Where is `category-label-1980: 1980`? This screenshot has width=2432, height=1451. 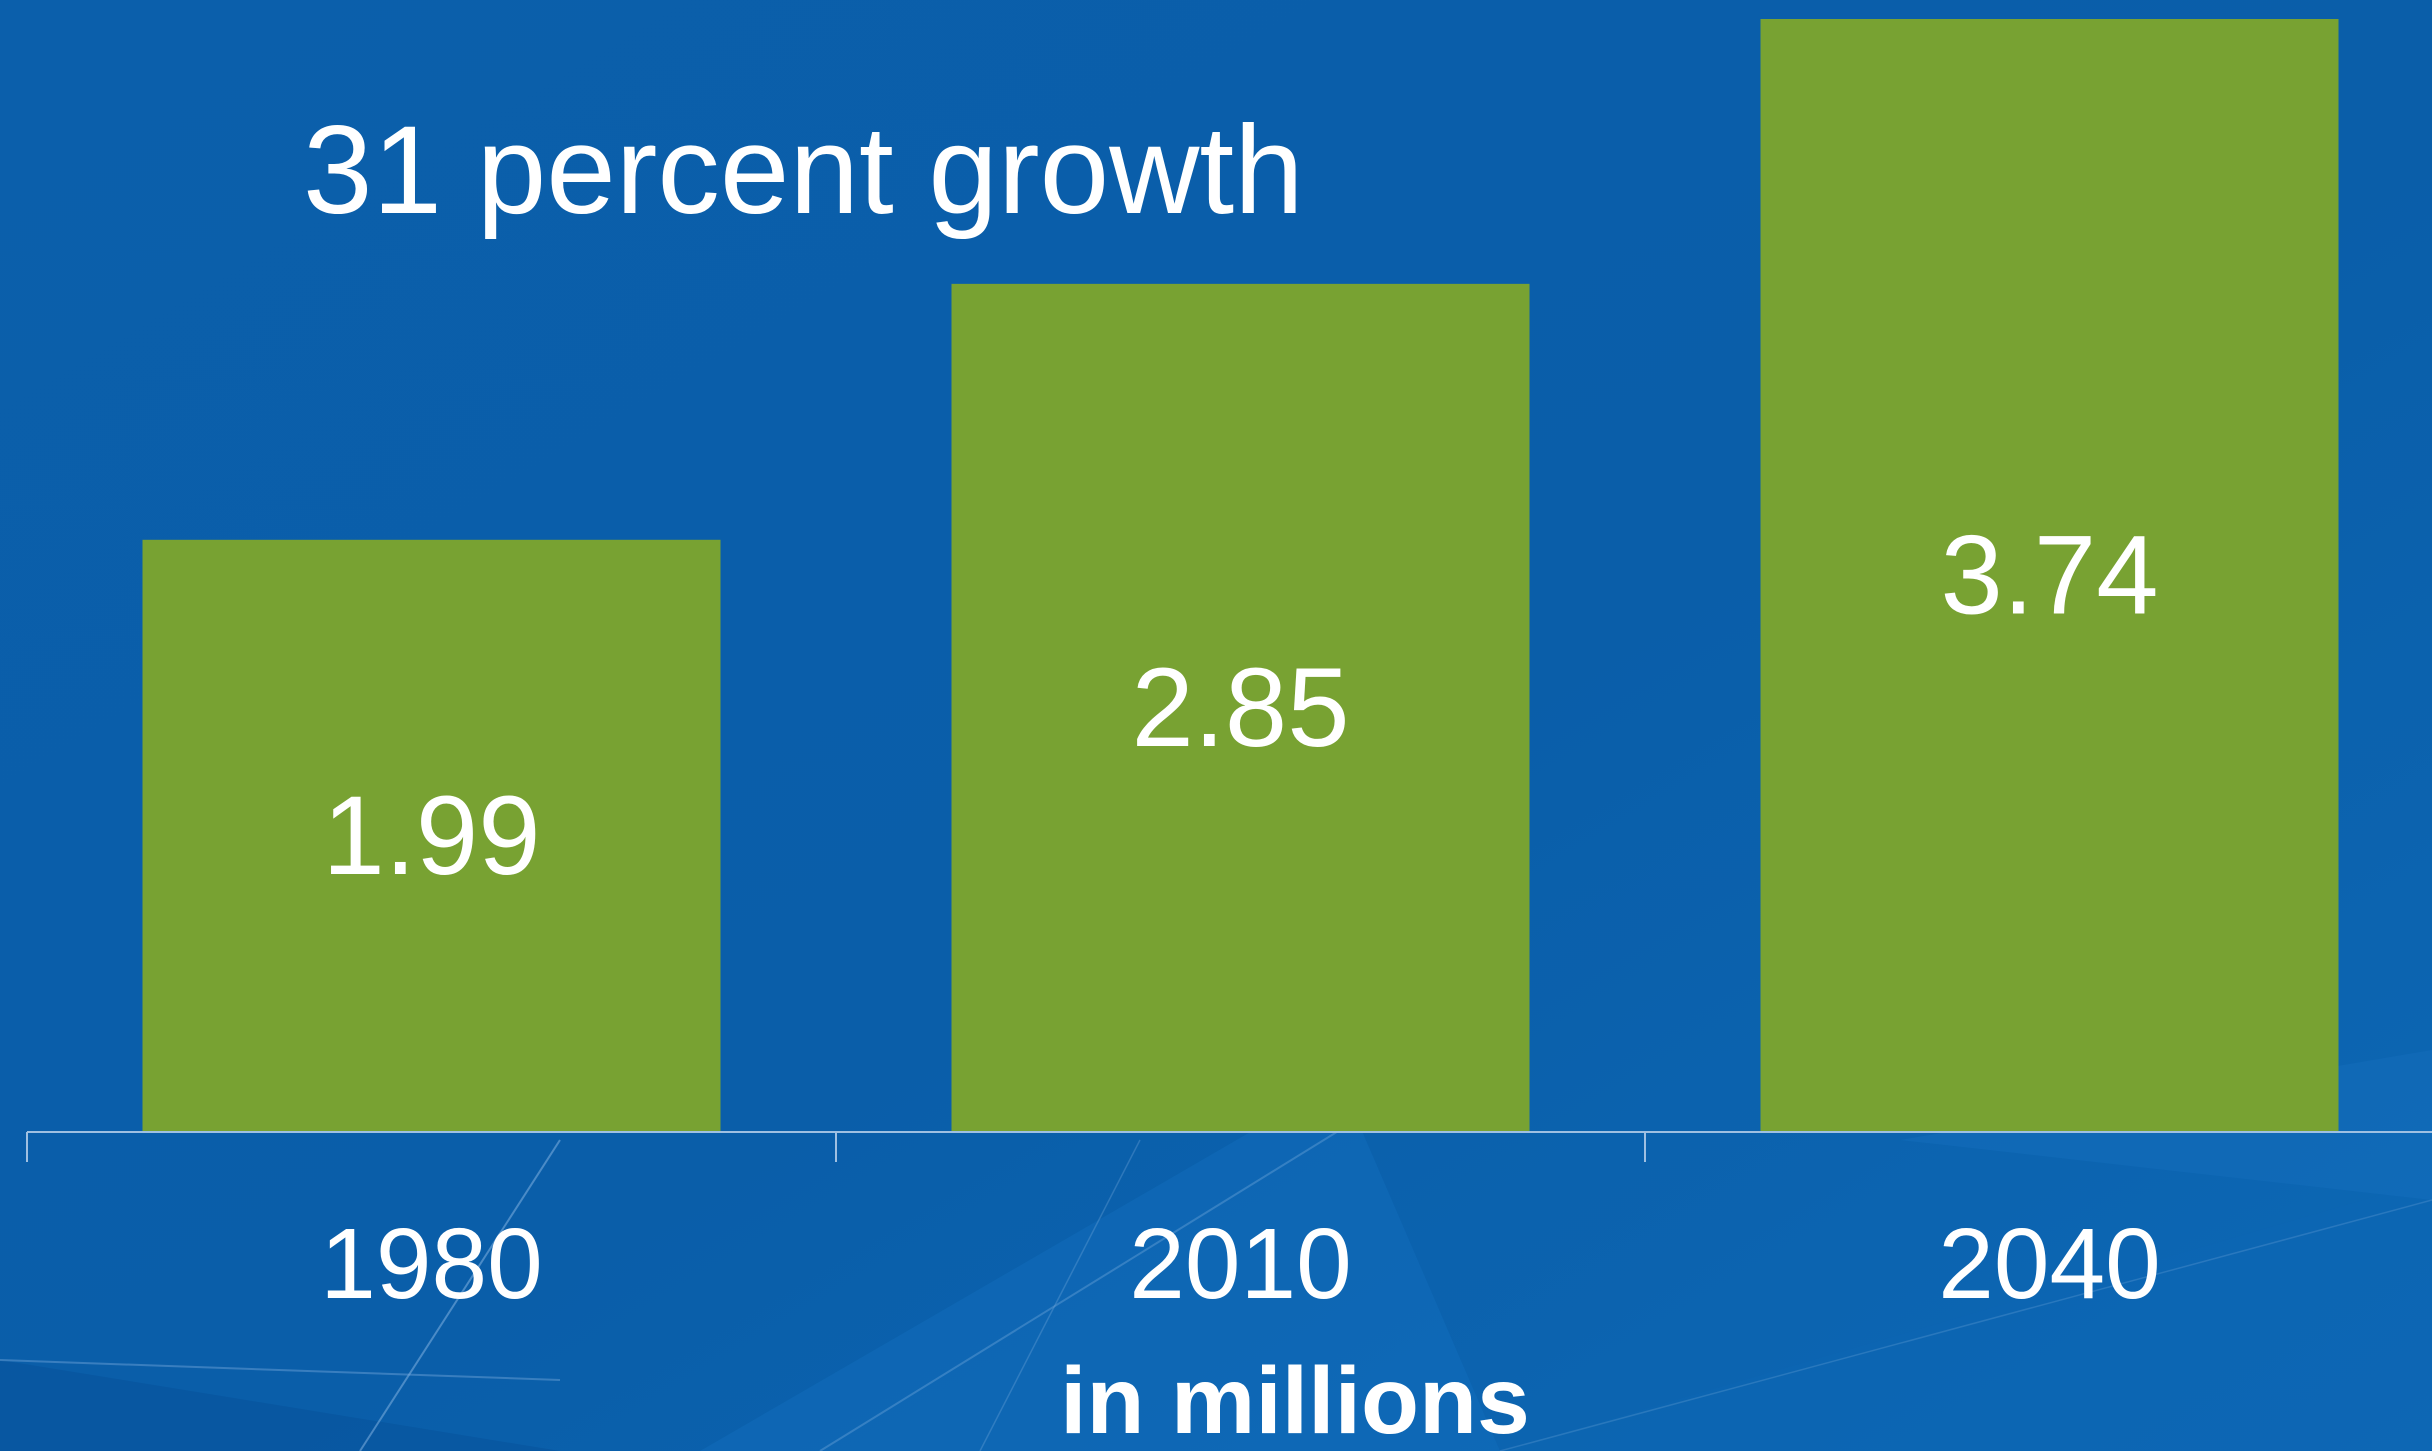
category-label-1980: 1980 is located at coordinates (431, 1264).